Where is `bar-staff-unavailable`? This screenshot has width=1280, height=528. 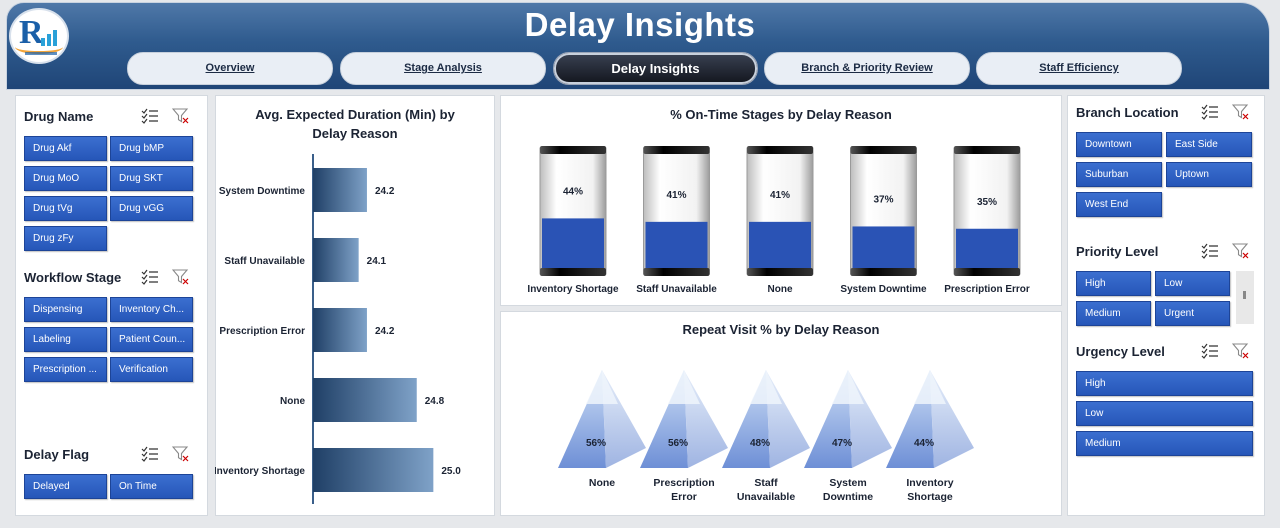
bar-staff-unavailable is located at coordinates (336, 260).